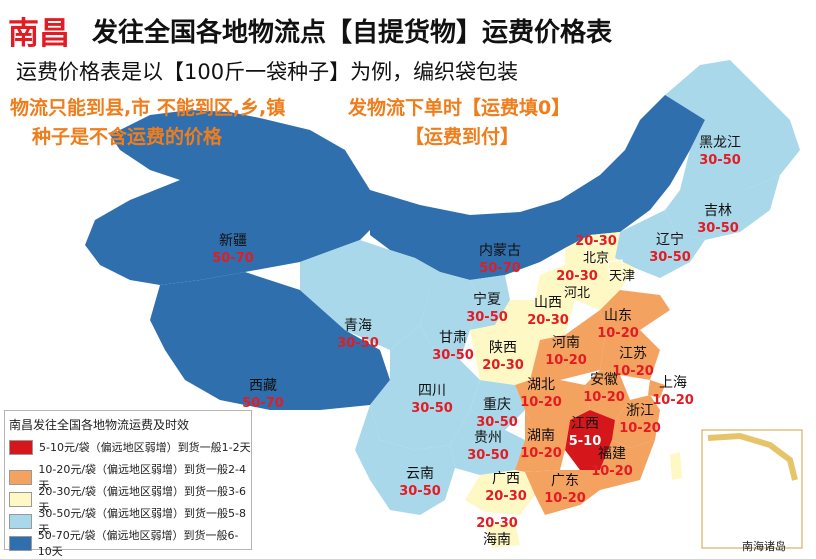 The width and height of the screenshot is (816, 559). I want to click on region-ningxia, so click(490, 302).